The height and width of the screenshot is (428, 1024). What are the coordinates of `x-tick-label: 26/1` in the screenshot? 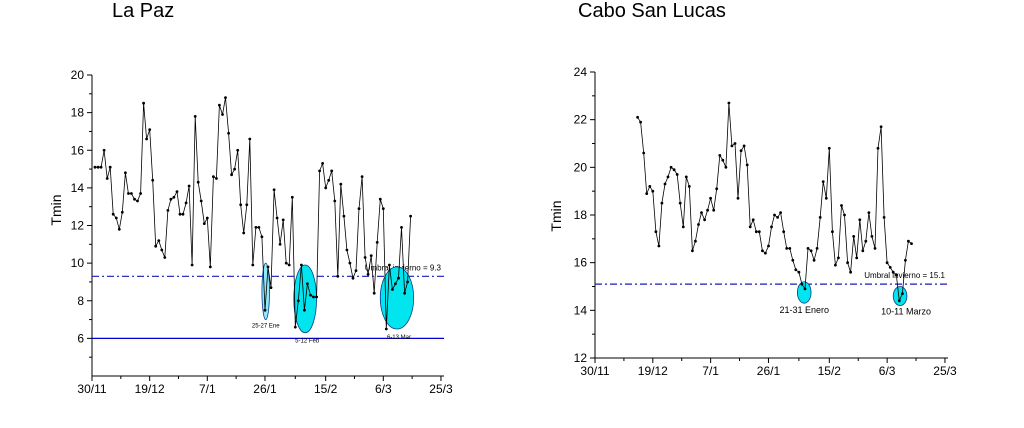 It's located at (265, 389).